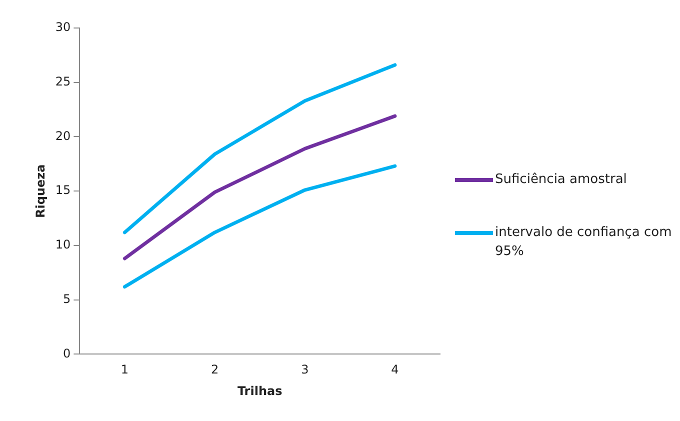 This screenshot has height=421, width=680. I want to click on y-tick-label: 15, so click(63, 190).